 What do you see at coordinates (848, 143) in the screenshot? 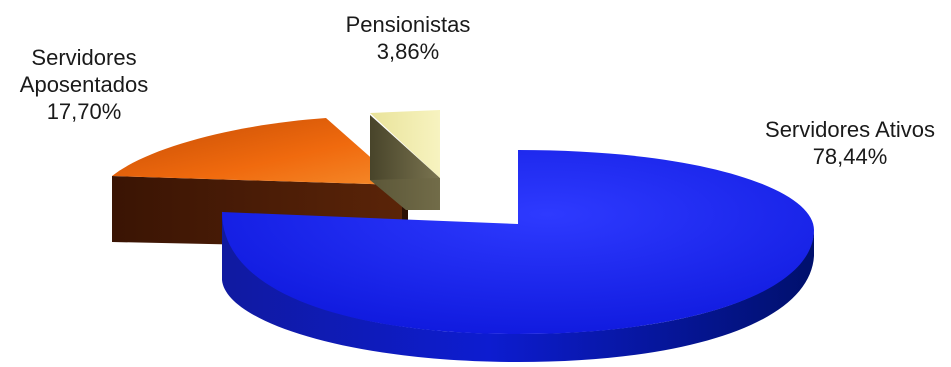
I see `label-servidores-ativos: Servidores Ativos 78,44%` at bounding box center [848, 143].